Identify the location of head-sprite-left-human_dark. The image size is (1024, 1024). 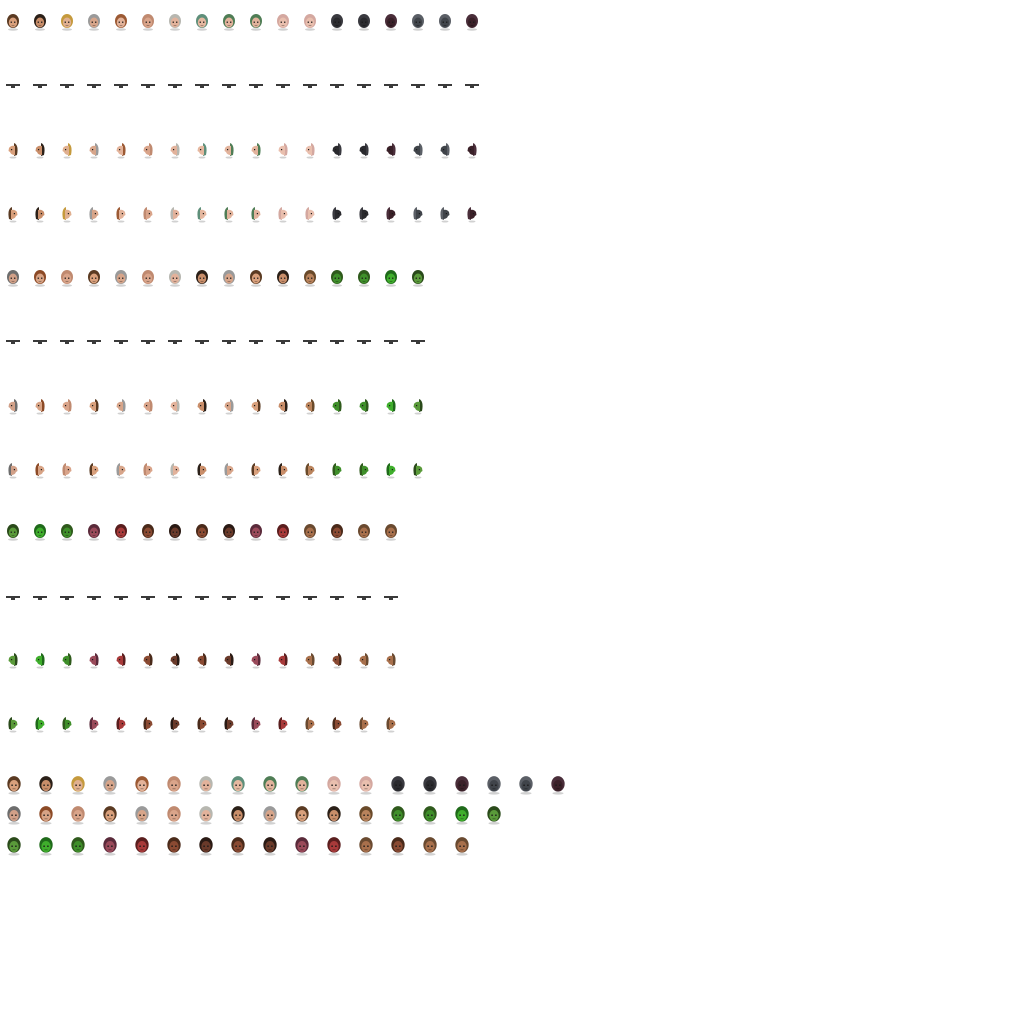
(283, 407).